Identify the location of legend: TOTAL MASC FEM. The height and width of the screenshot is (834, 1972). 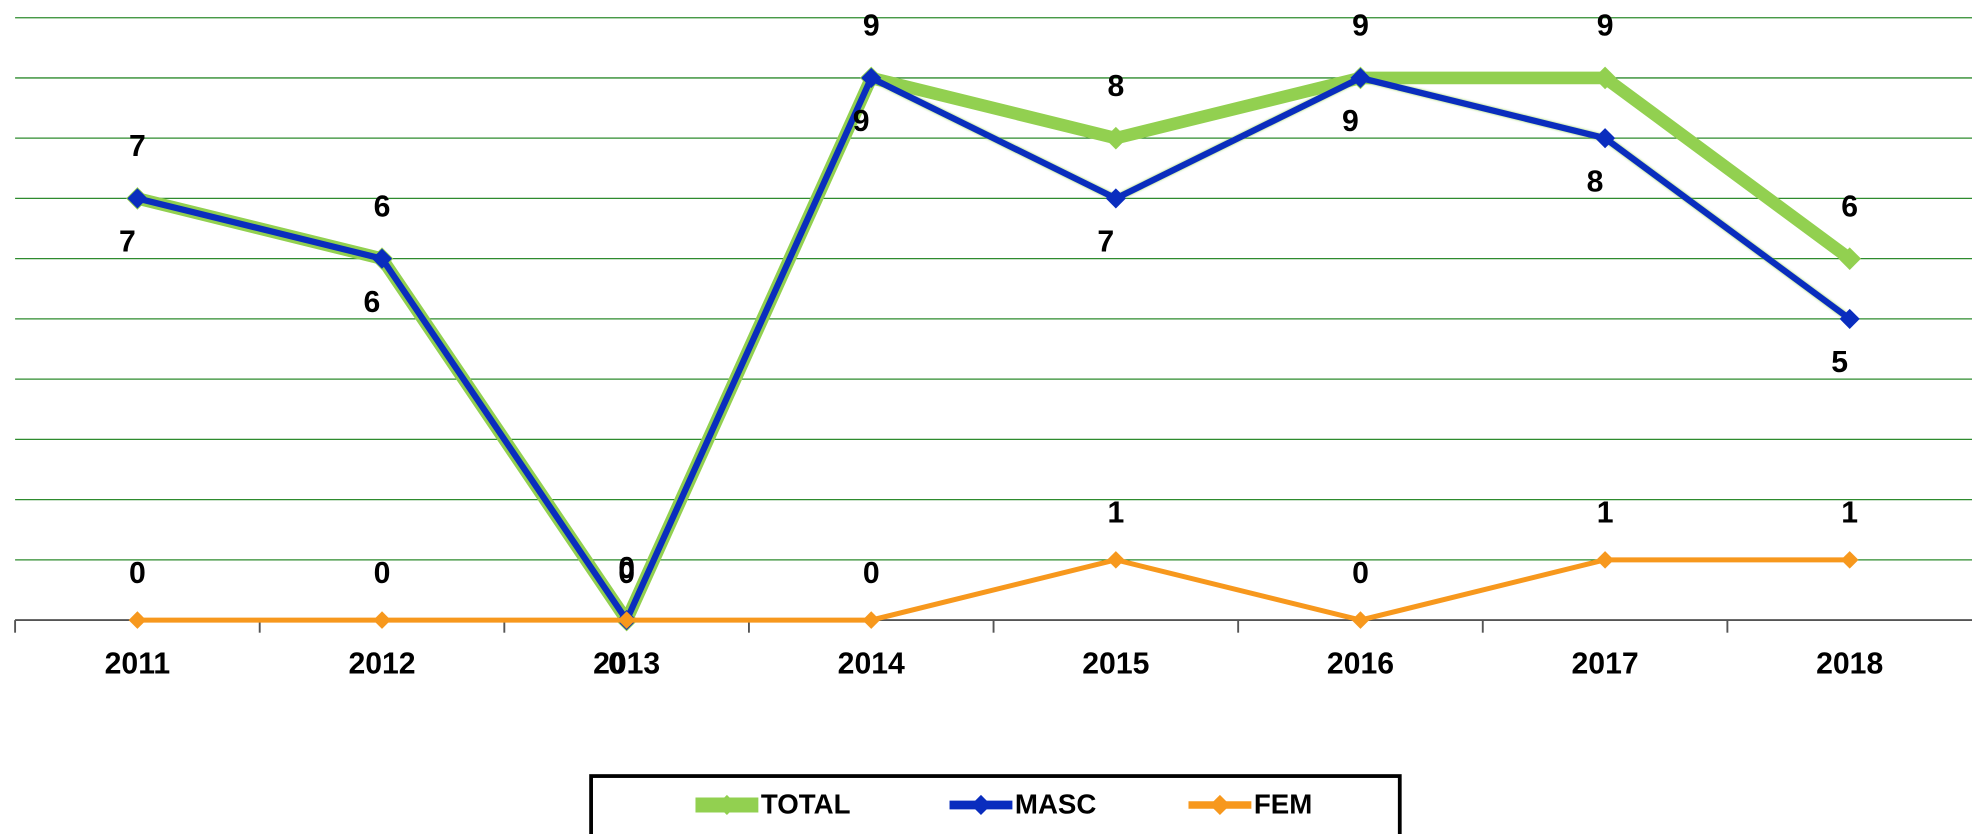
(1003, 804).